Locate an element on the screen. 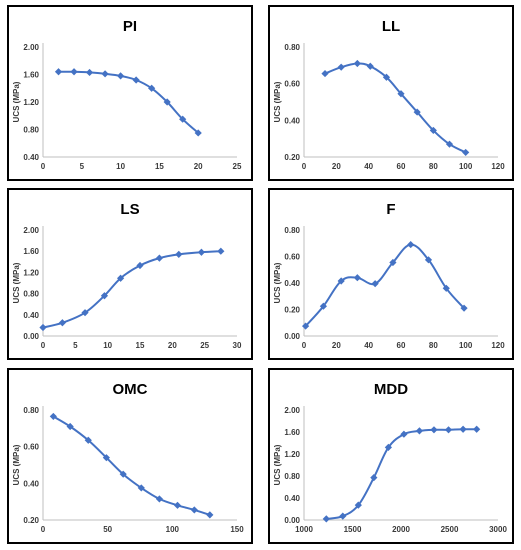 The width and height of the screenshot is (521, 550). x-tick-label: 60 is located at coordinates (401, 345).